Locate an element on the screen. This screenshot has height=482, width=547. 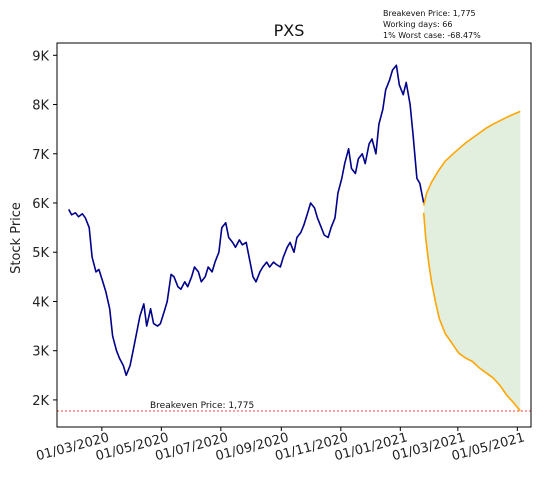
y-tick-label: 5K is located at coordinates (40, 253).